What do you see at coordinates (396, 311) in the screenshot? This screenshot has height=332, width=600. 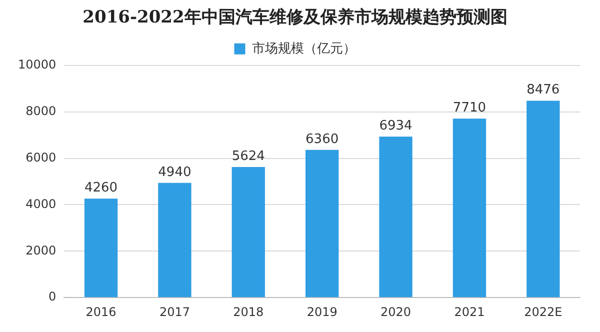 I see `x-tick-label: 2020` at bounding box center [396, 311].